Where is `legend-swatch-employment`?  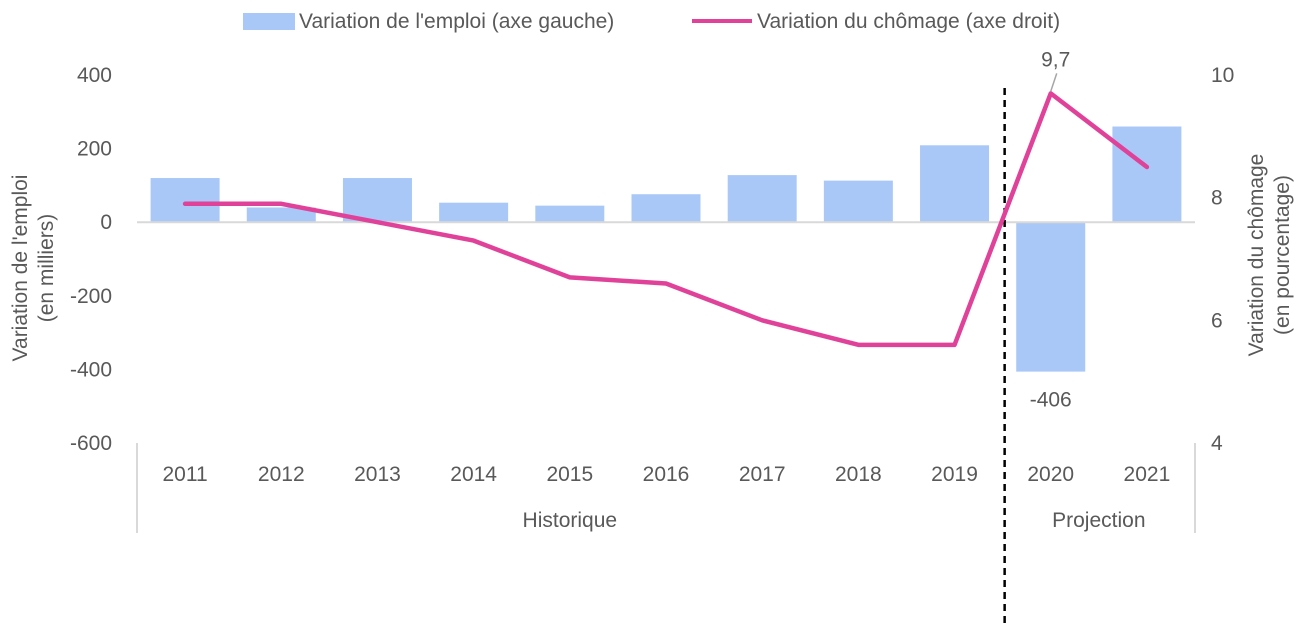
legend-swatch-employment is located at coordinates (269, 21).